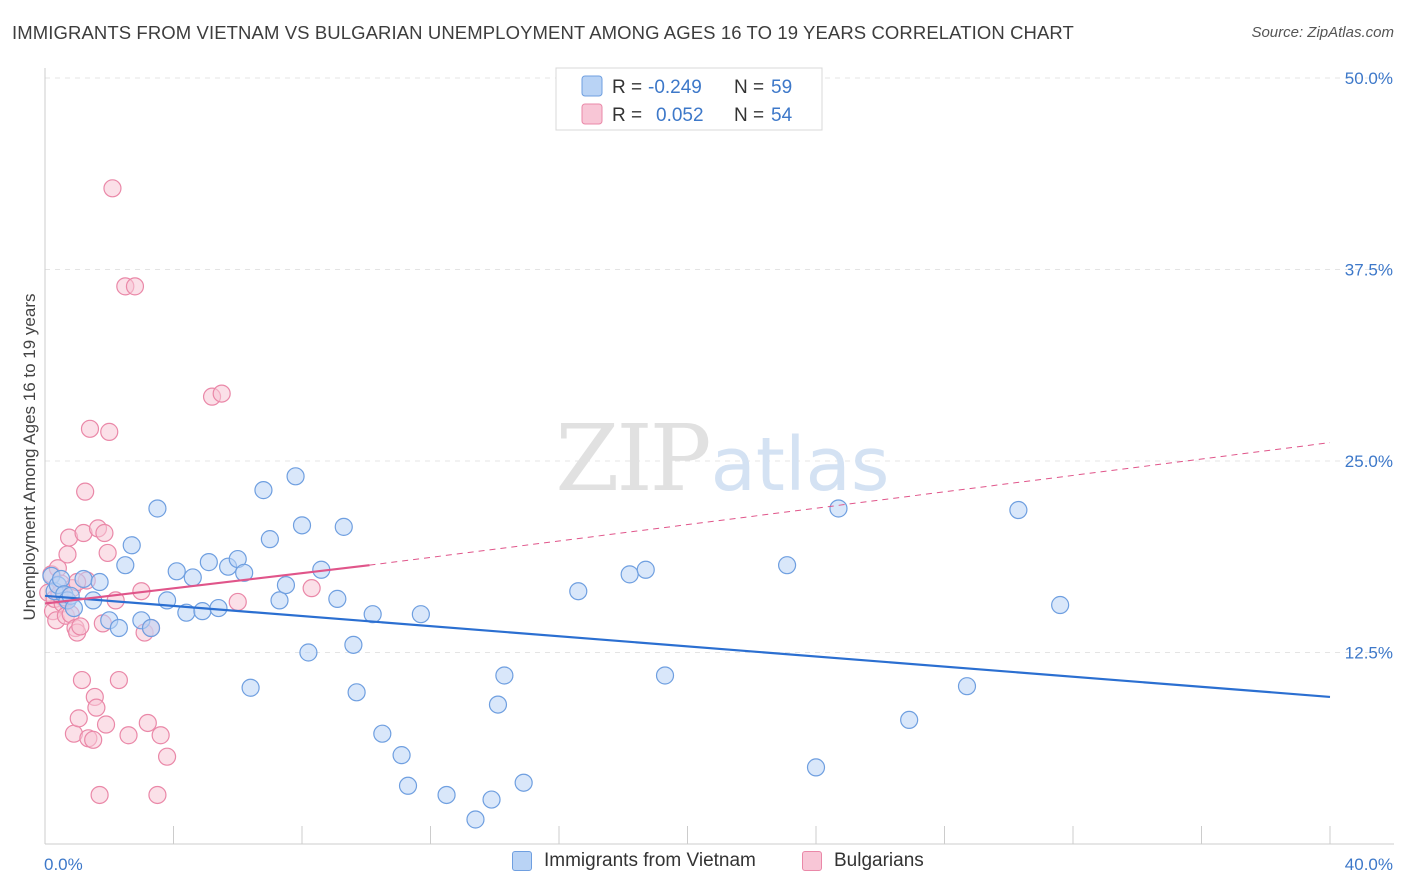  What do you see at coordinates (627, 115) in the screenshot?
I see `legend-r-label-bulgarians: R =` at bounding box center [627, 115].